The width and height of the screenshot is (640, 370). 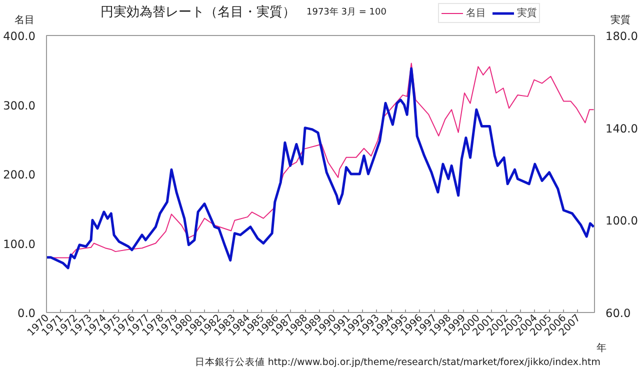 What do you see at coordinates (476, 13) in the screenshot?
I see `legend-label: 名目` at bounding box center [476, 13].